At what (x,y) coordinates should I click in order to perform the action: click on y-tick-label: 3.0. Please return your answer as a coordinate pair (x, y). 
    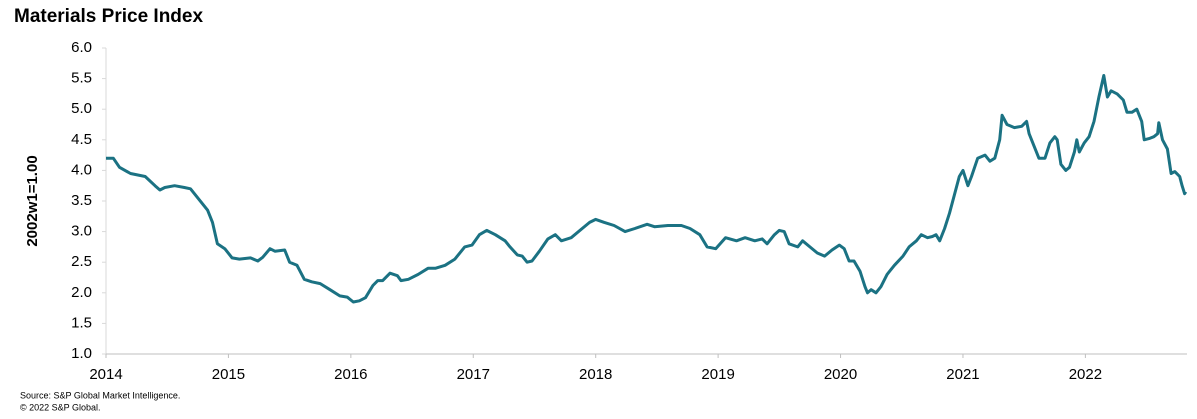
    Looking at the image, I should click on (81, 231).